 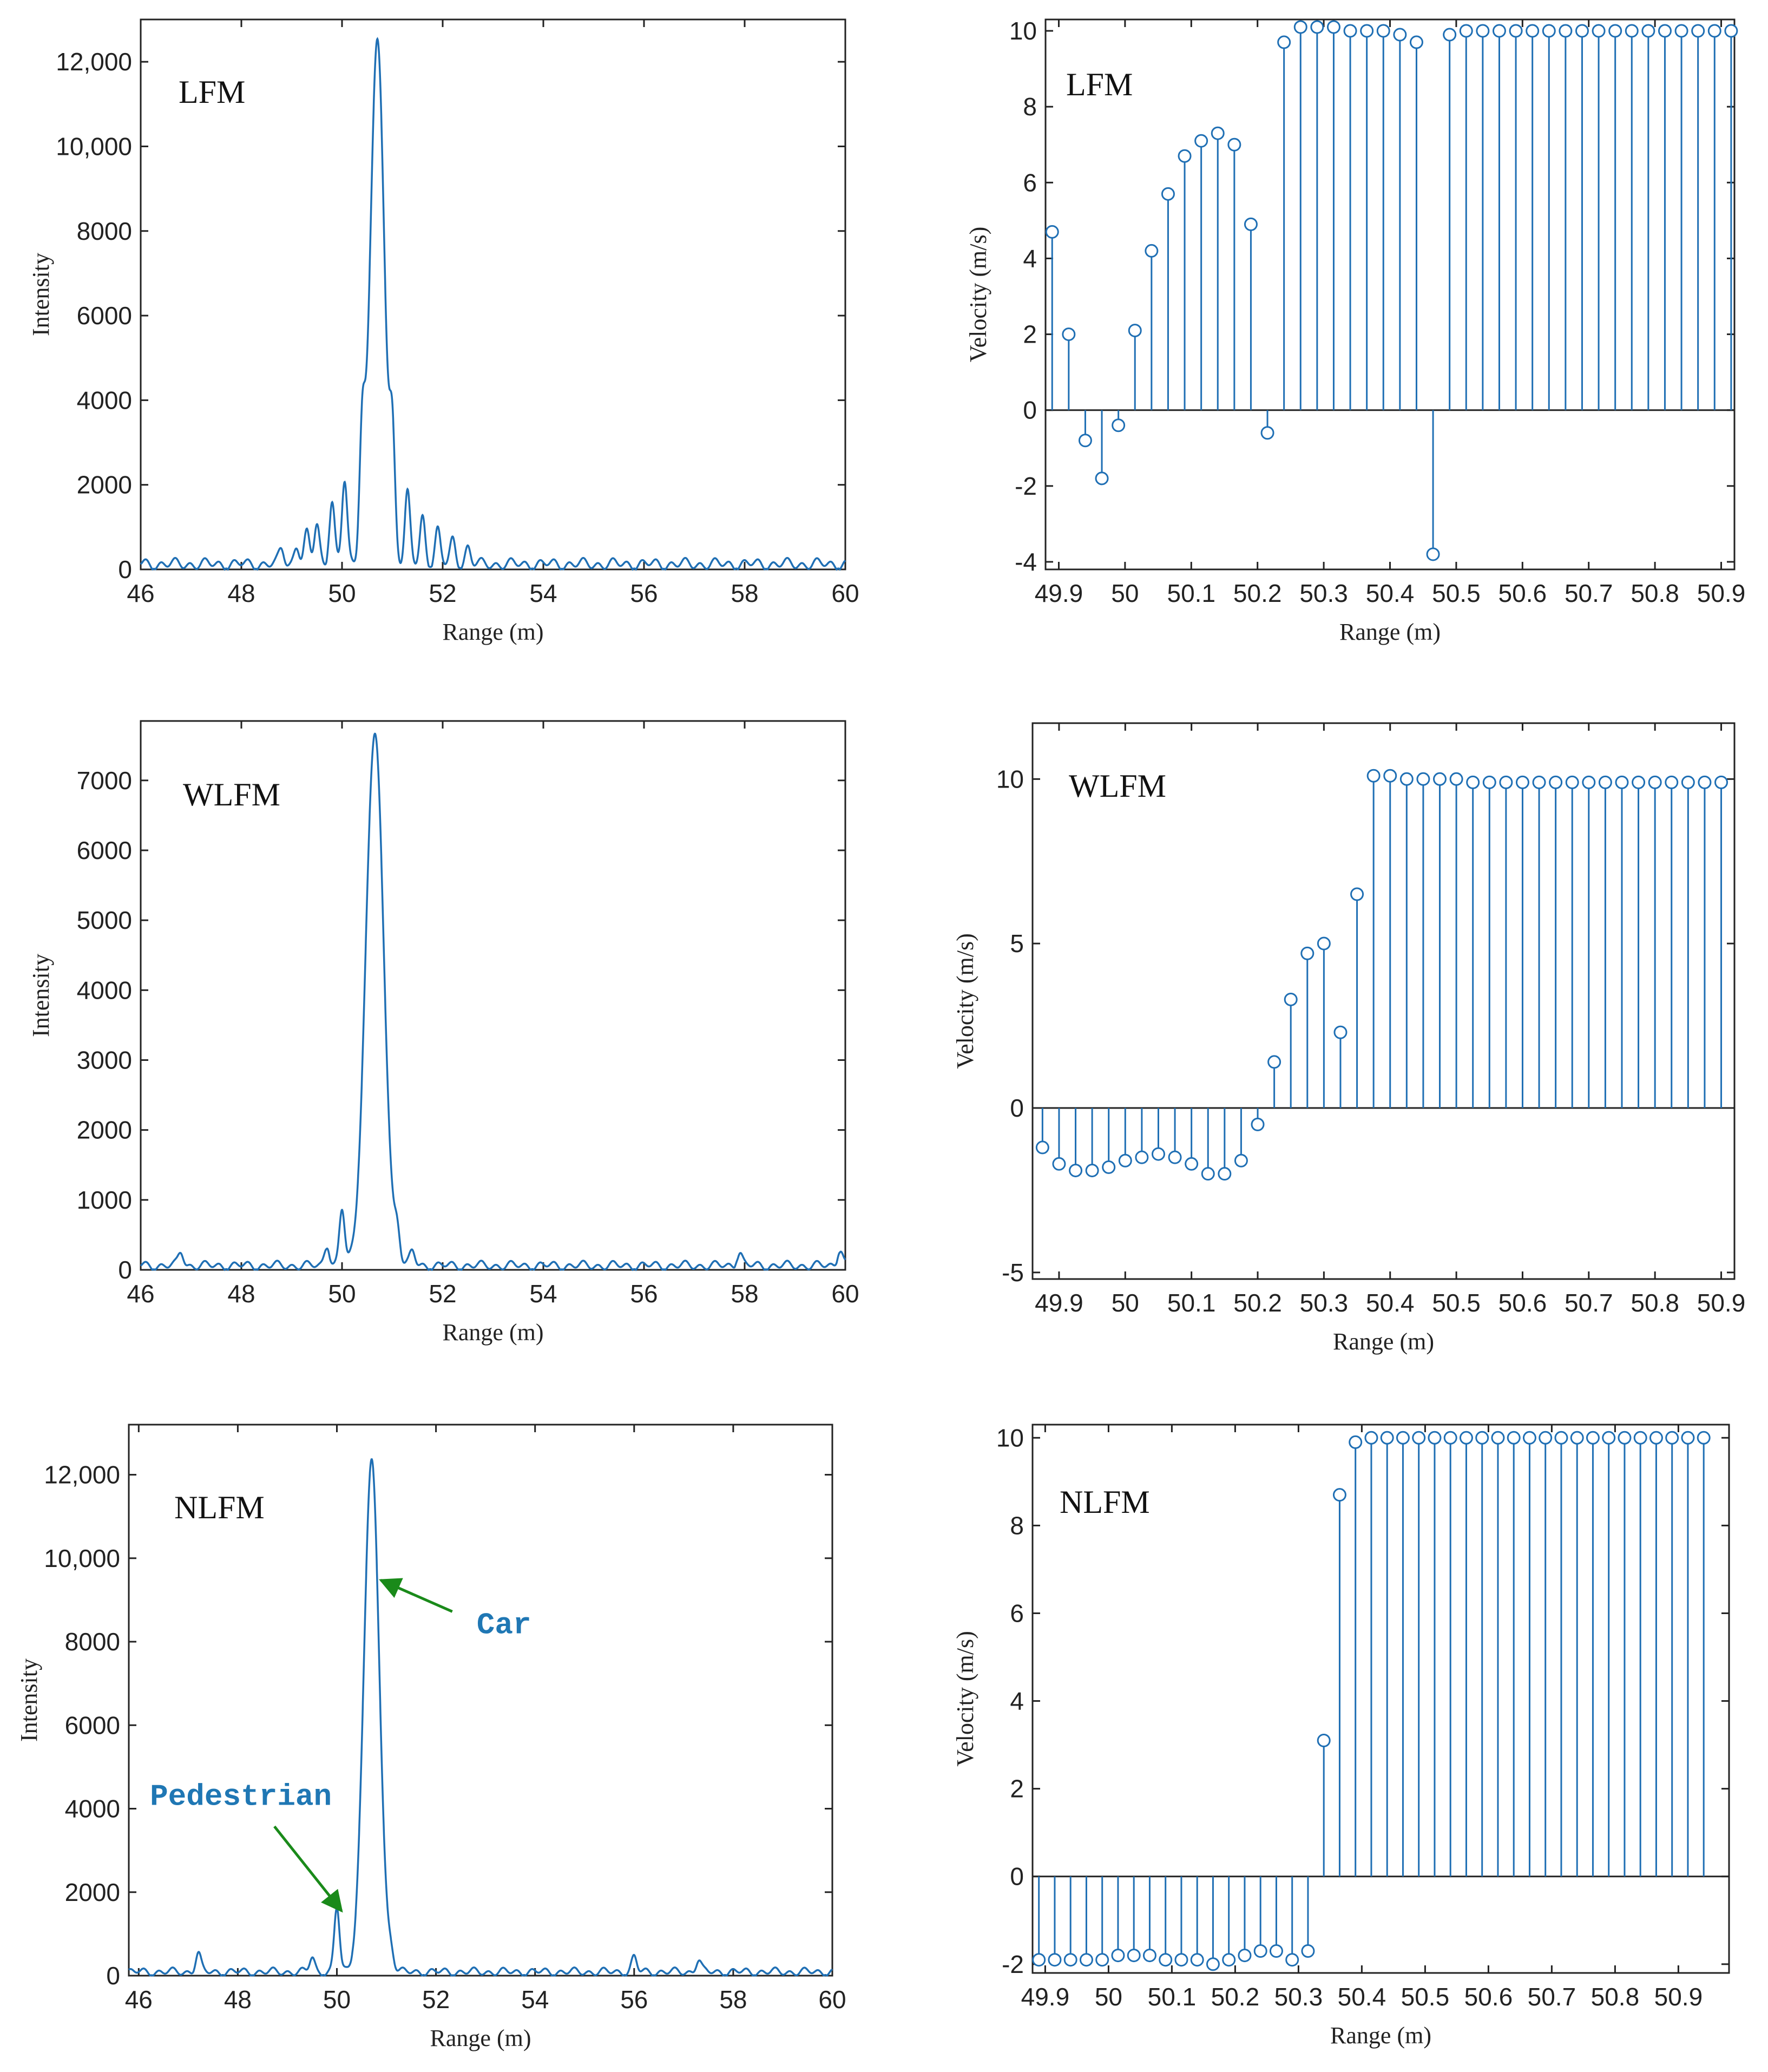 I want to click on y-tick-label: 4, so click(x=1030, y=258).